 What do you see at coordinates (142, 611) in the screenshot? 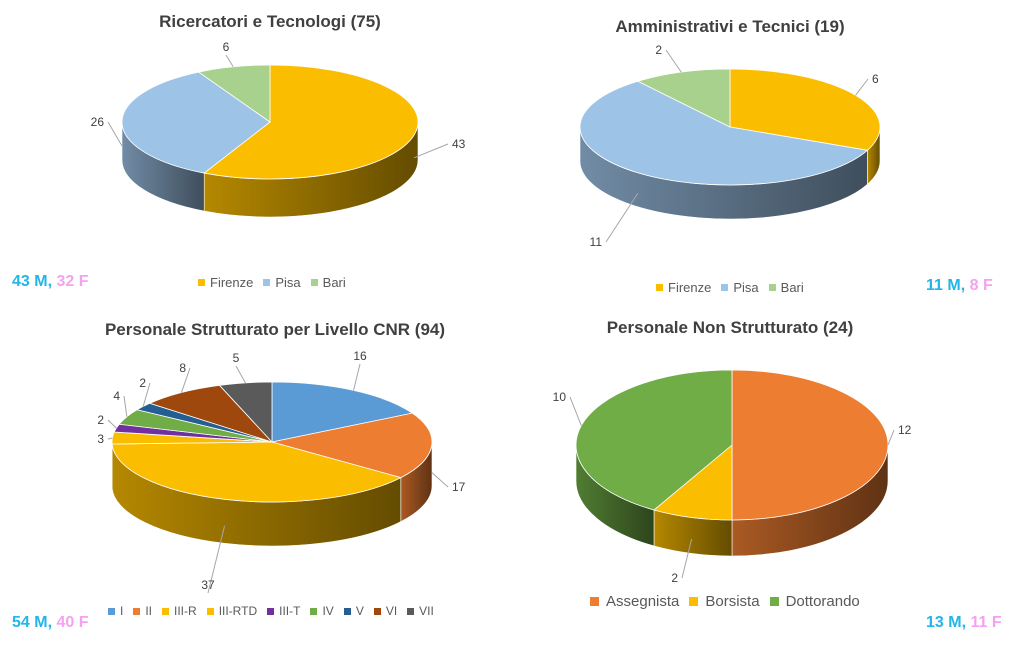
I see `legend-item-ii: II` at bounding box center [142, 611].